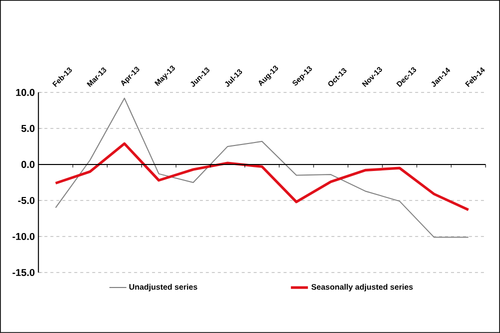 The image size is (500, 333). Describe the element at coordinates (23, 236) in the screenshot. I see `y-tick-label: -10.0` at that location.